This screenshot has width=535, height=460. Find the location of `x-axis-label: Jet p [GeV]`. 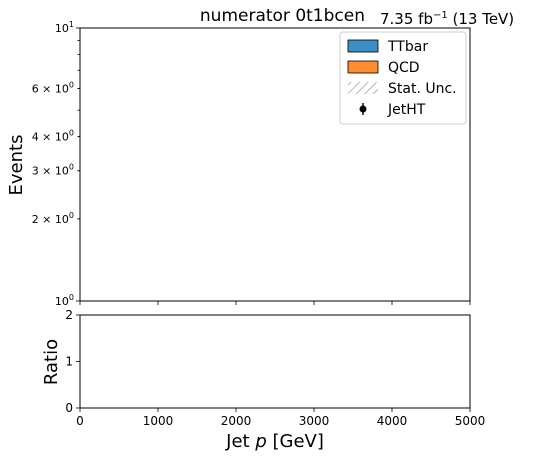

x-axis-label: Jet p [GeV] is located at coordinates (274, 441).